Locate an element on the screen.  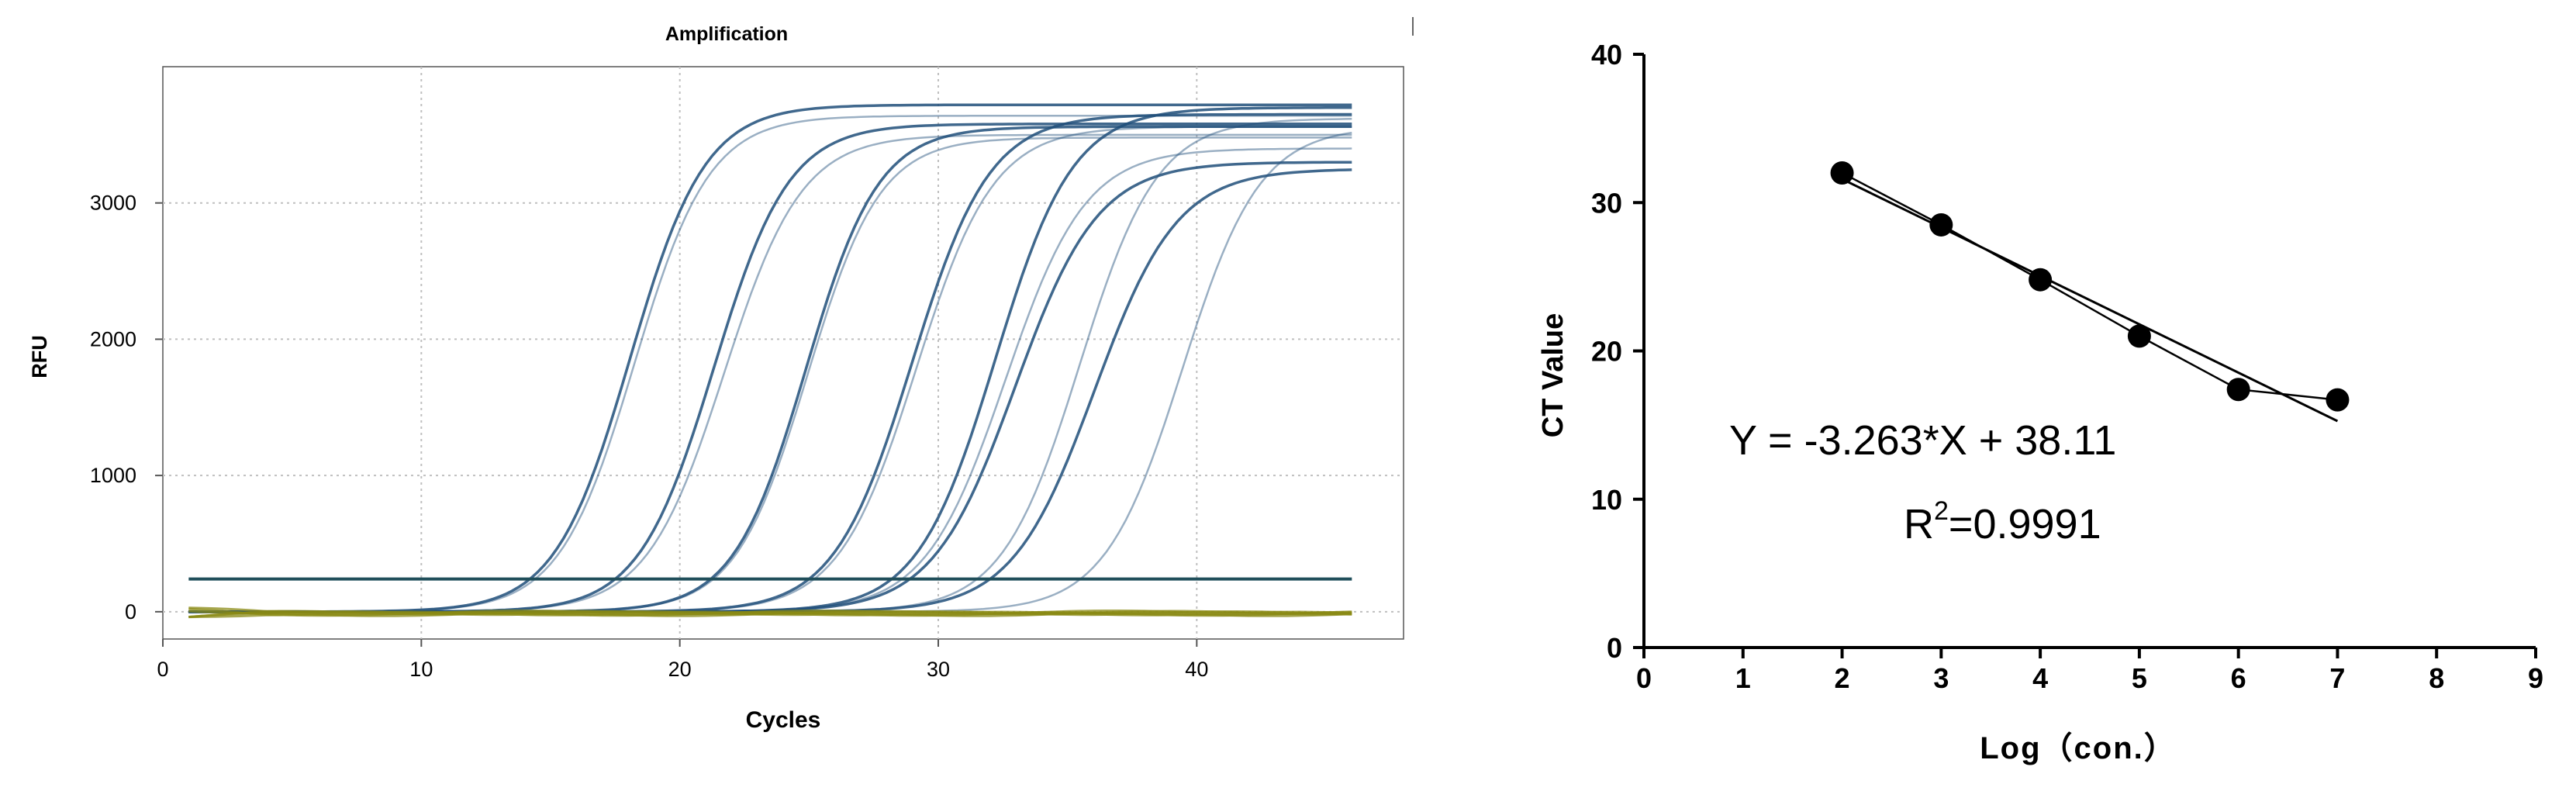
x-tick-label: 6 is located at coordinates (2238, 678).